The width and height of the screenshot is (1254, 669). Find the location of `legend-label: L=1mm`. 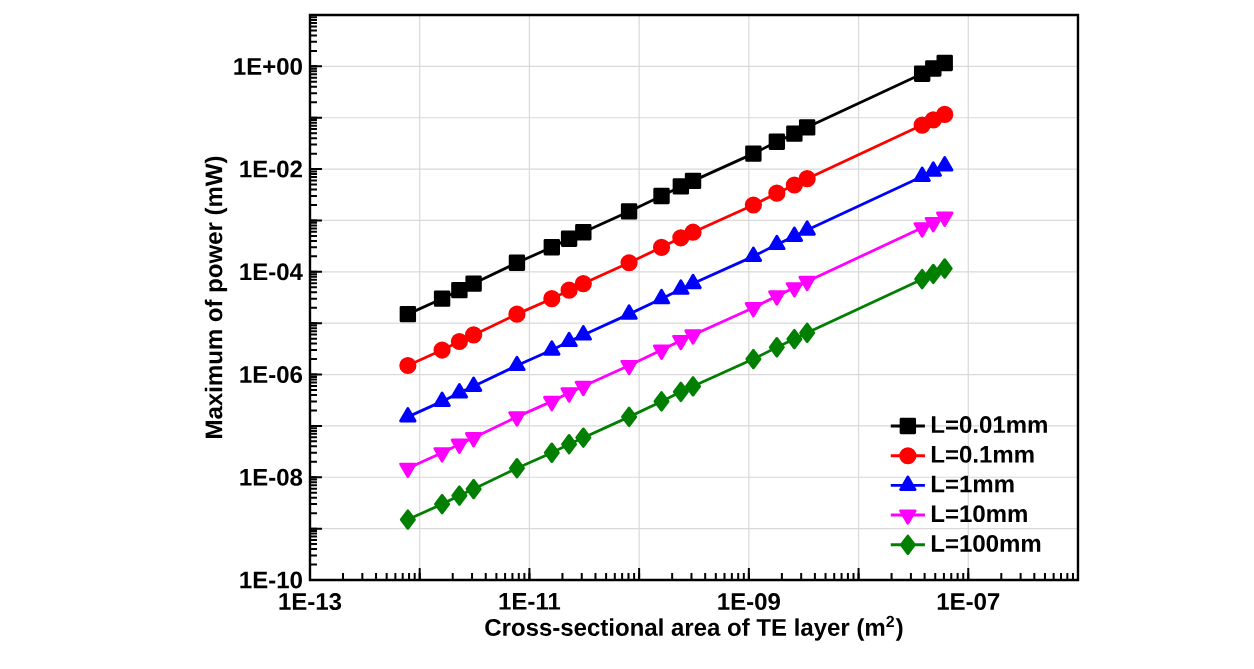

legend-label: L=1mm is located at coordinates (972, 484).